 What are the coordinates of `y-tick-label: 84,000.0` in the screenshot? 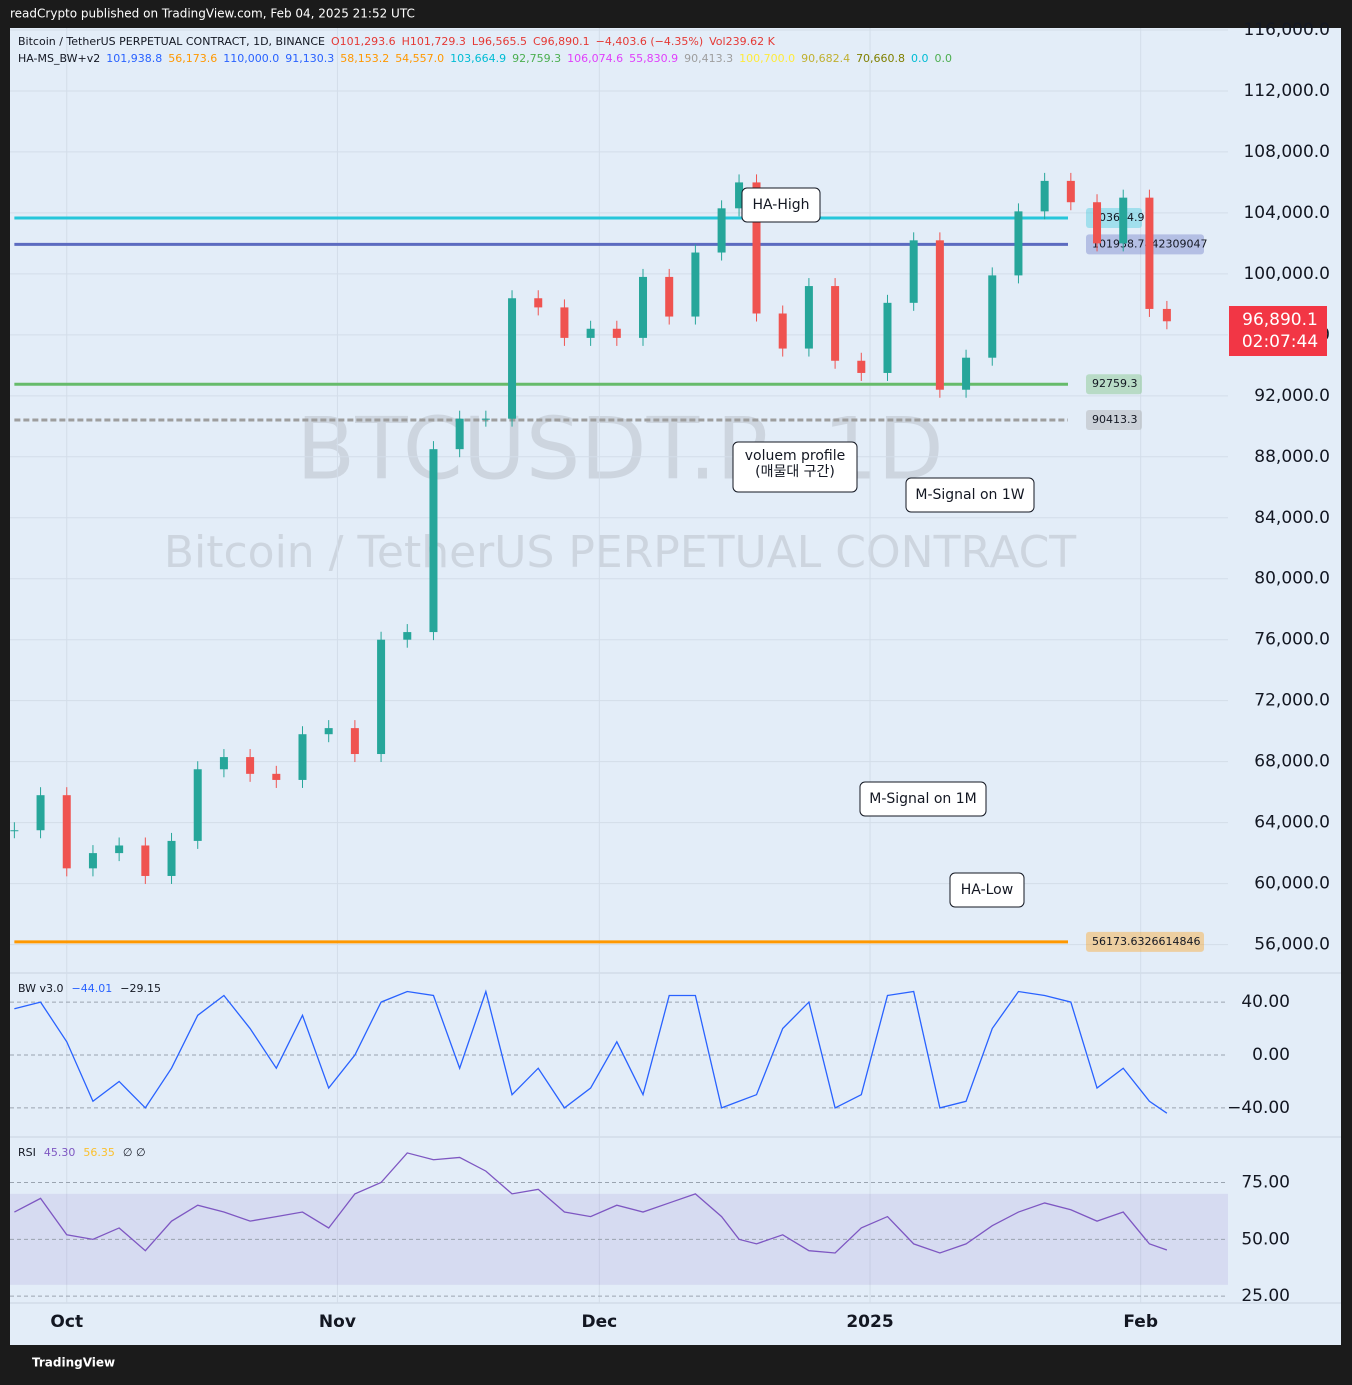 It's located at (1292, 518).